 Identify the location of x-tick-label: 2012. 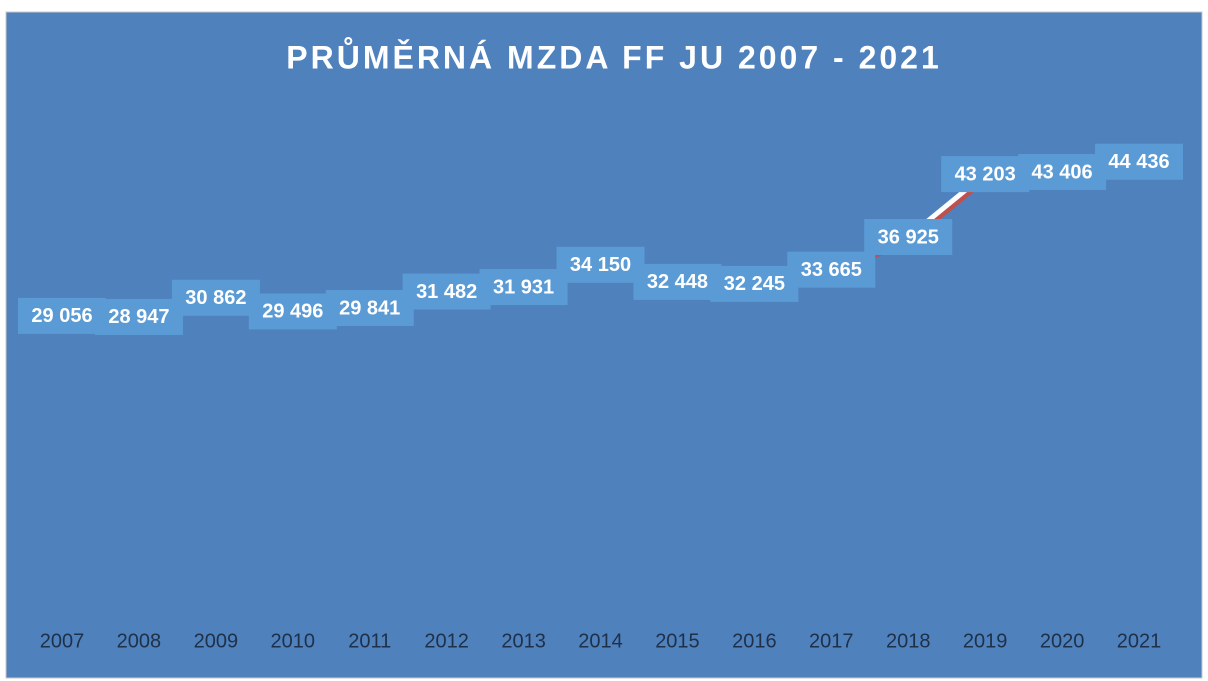
(446, 641).